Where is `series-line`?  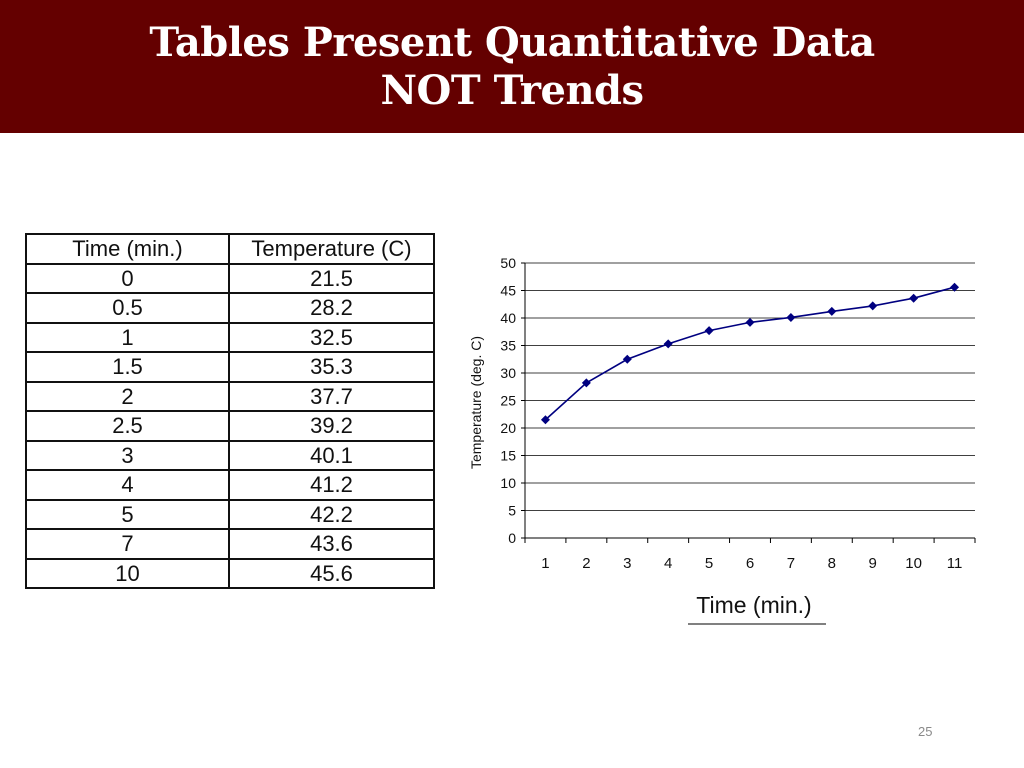
series-line is located at coordinates (749, 353).